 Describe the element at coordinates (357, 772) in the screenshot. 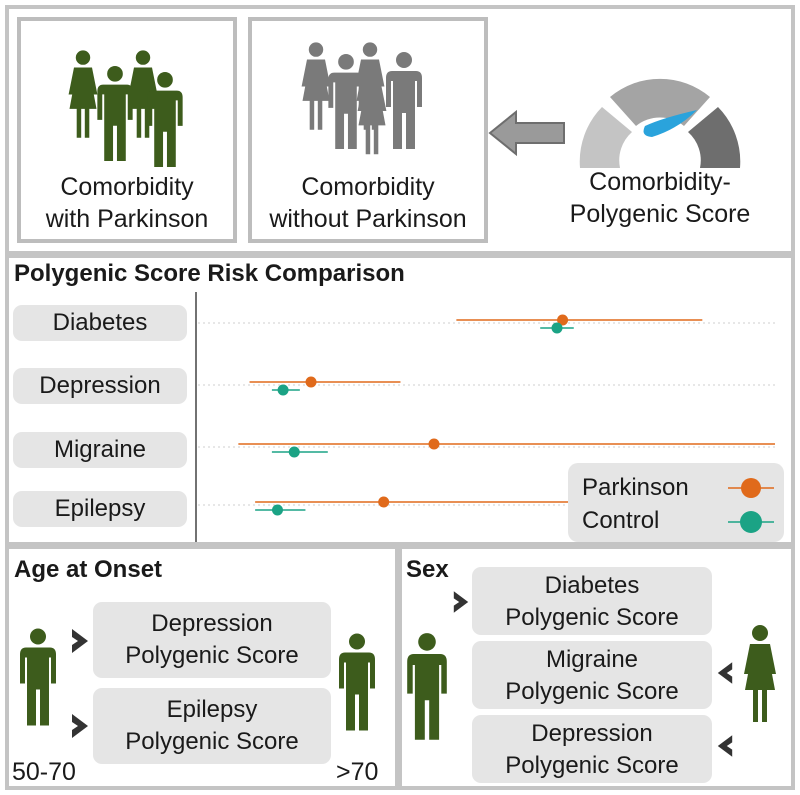

I see `age-right-label: >70` at that location.